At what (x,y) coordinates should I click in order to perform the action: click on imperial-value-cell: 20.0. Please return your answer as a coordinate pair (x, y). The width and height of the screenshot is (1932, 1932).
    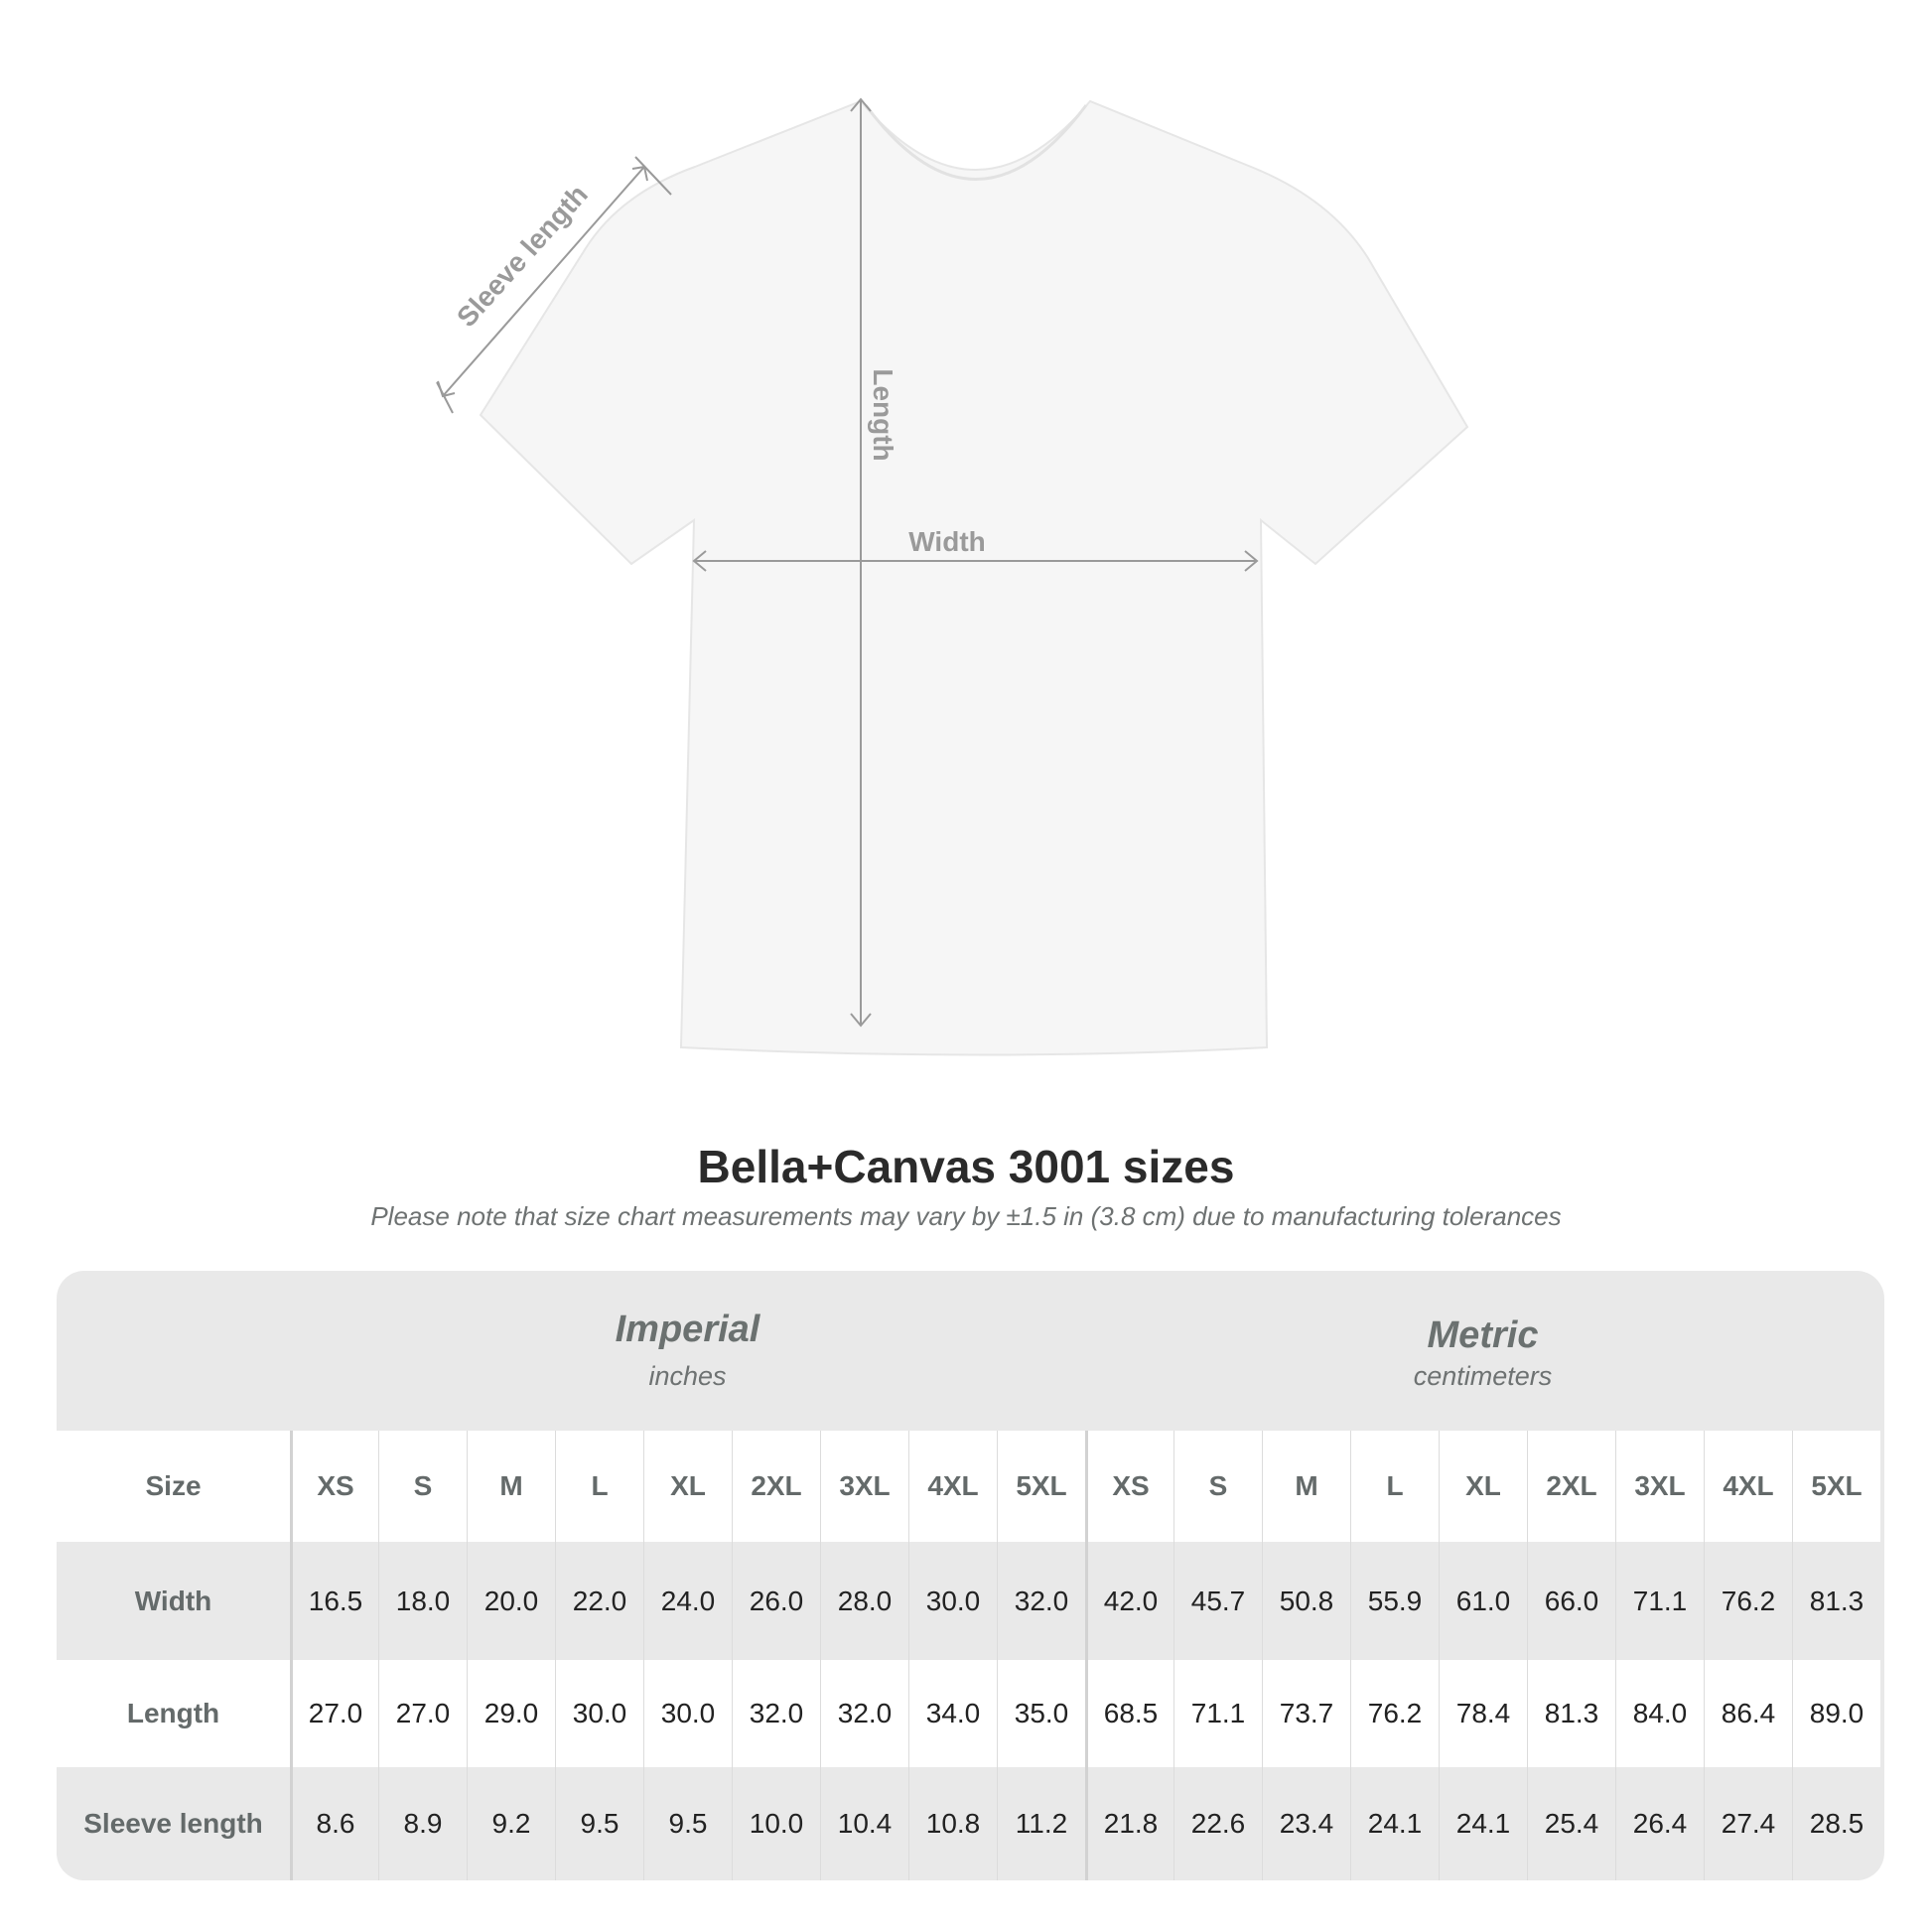
    Looking at the image, I should click on (511, 1601).